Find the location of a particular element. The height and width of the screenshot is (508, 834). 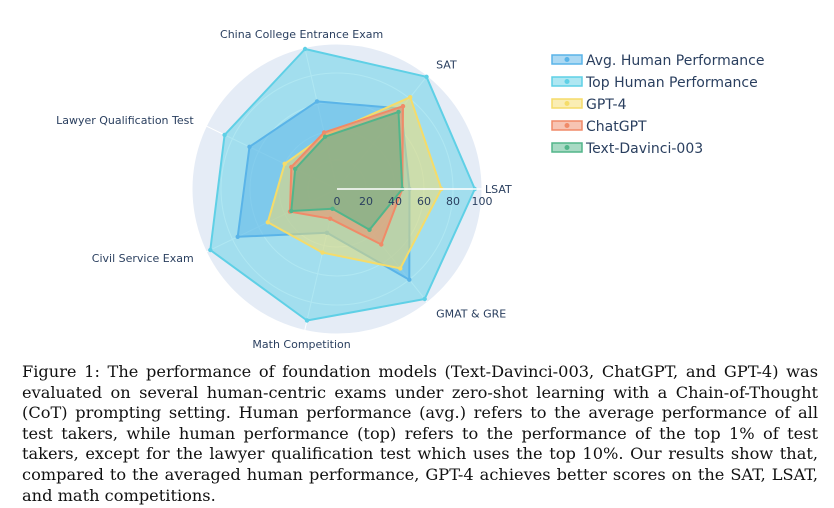

legend-label: Avg. Human Performance is located at coordinates (675, 61).